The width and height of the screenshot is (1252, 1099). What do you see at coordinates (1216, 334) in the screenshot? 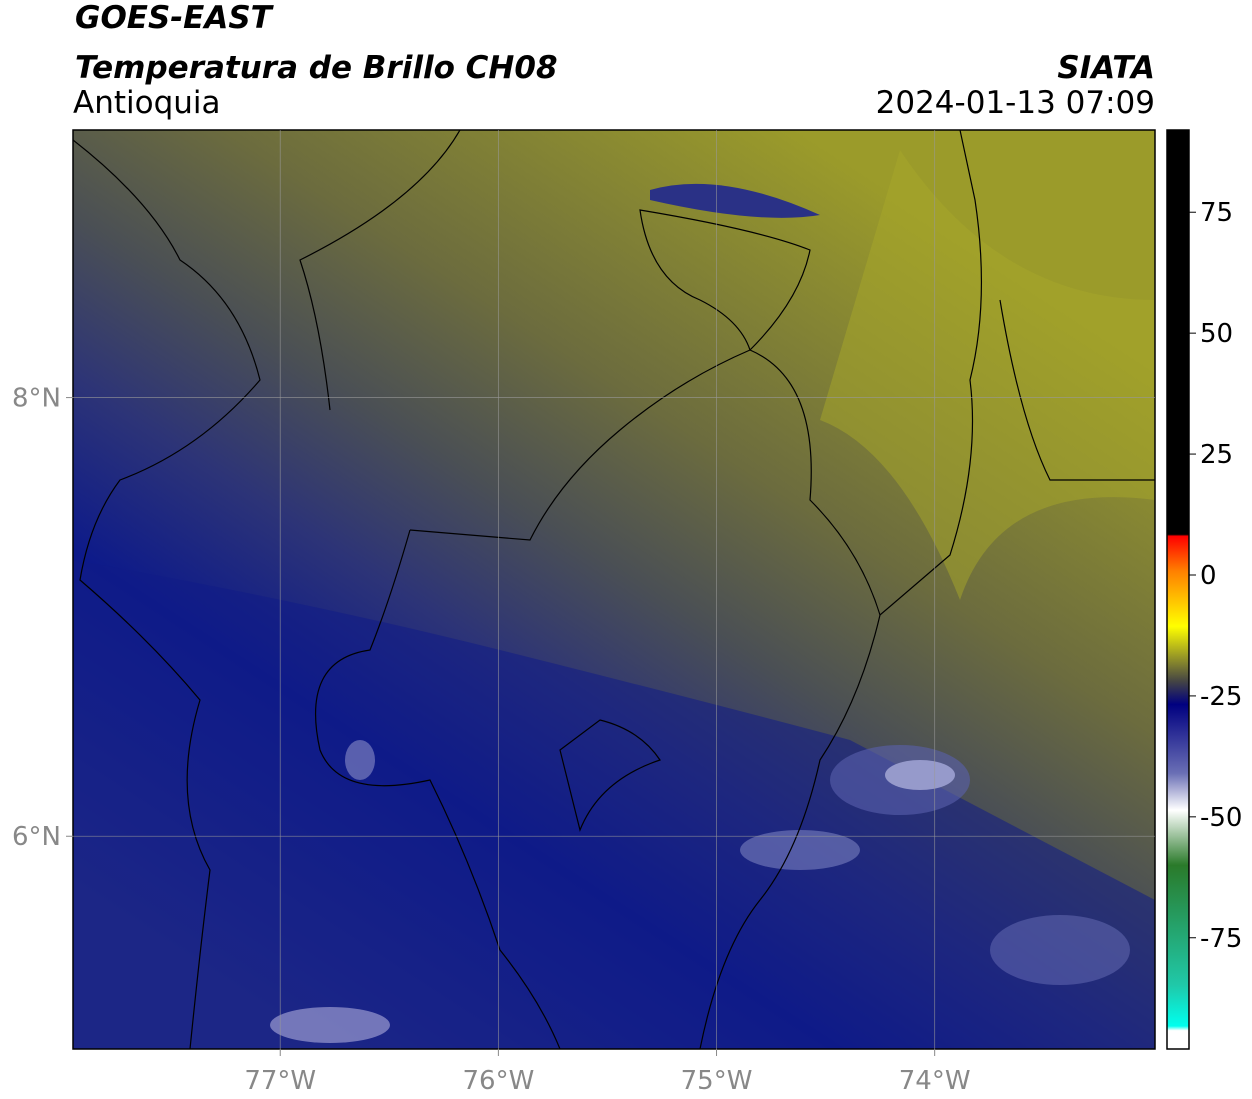
I see `colorbar-tick-label: 50` at bounding box center [1216, 334].